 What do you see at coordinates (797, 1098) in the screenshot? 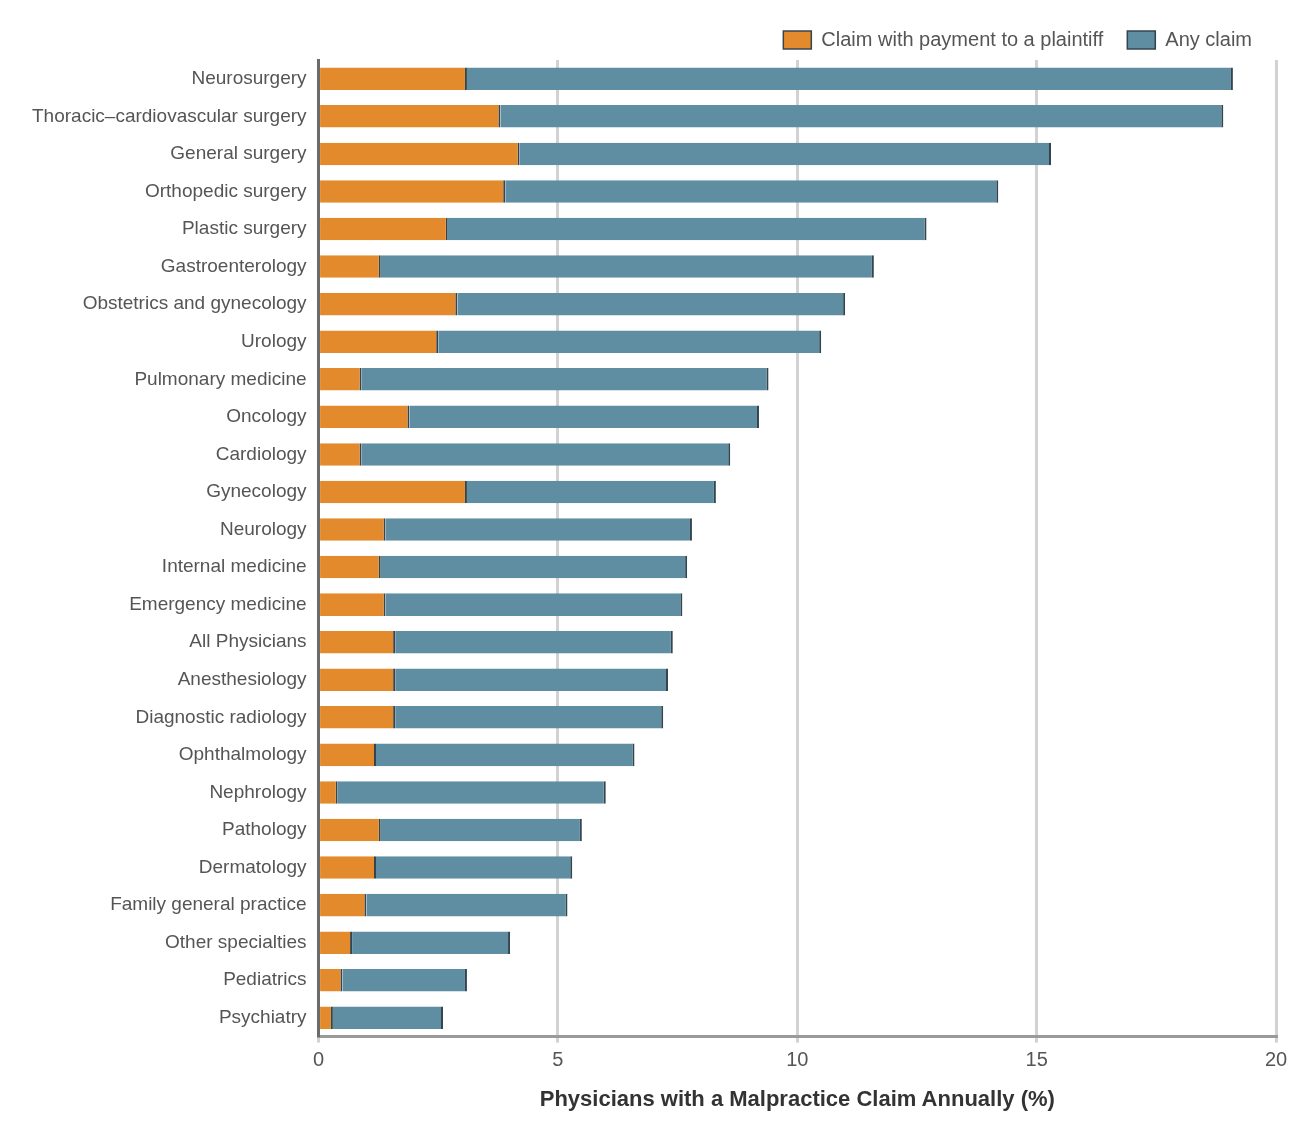
I see `x-axis-title: Physicians with a Malpractice Claim Annually (%)` at bounding box center [797, 1098].